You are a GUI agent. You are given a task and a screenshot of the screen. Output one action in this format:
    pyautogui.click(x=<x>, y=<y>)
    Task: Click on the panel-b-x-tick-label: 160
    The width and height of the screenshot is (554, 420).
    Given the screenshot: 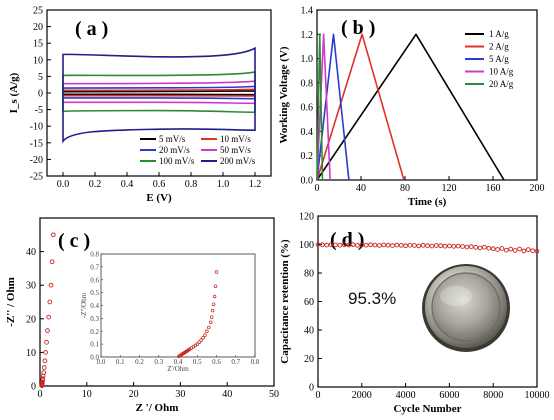 What is the action you would take?
    pyautogui.click(x=493, y=188)
    